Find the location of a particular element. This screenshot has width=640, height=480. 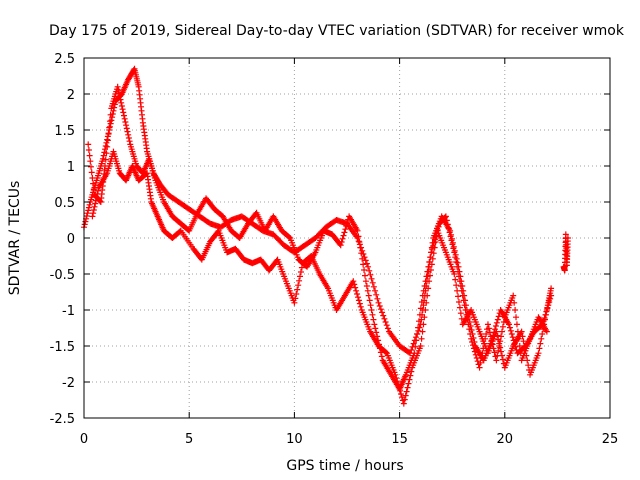

y-tick-label: -2.5 is located at coordinates (62, 419).